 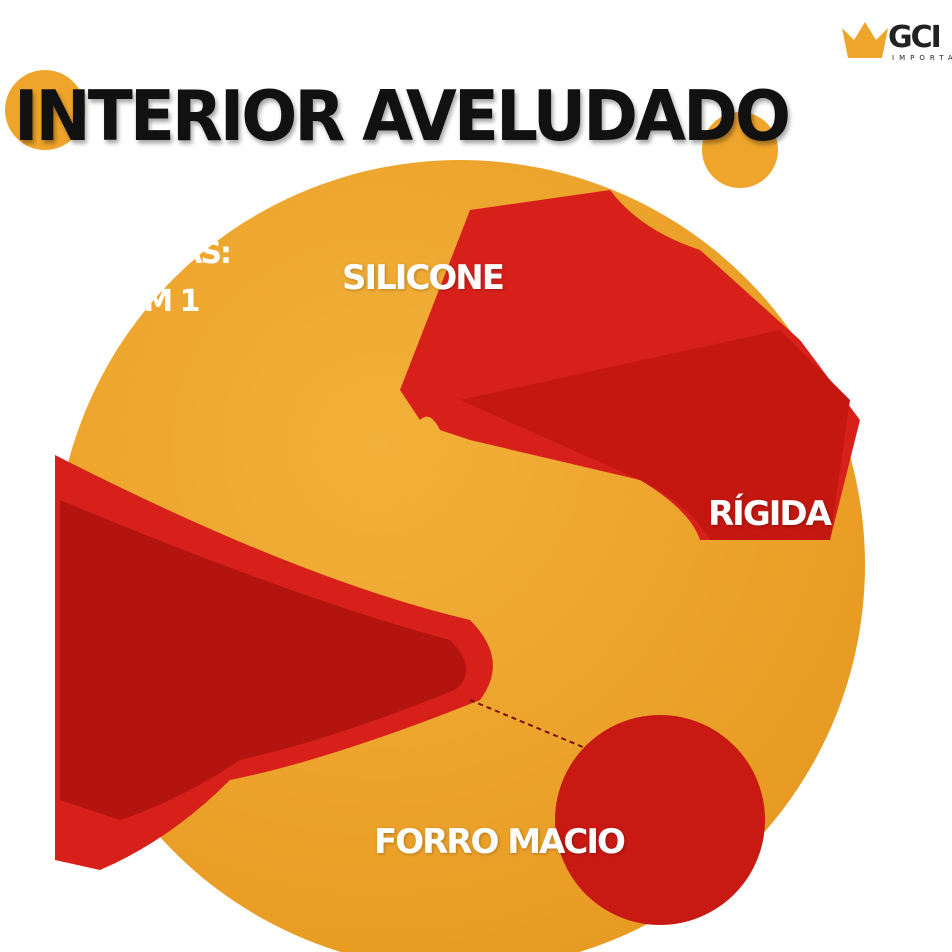 What do you see at coordinates (915, 37) in the screenshot?
I see `logo-text: GCI` at bounding box center [915, 37].